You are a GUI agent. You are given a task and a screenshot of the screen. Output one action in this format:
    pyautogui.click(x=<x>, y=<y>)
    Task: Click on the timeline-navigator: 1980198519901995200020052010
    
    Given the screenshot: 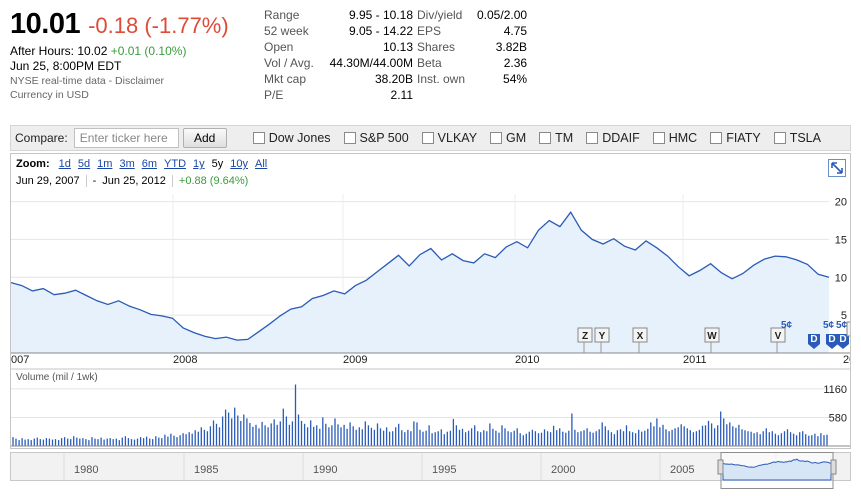 What is the action you would take?
    pyautogui.click(x=430, y=471)
    